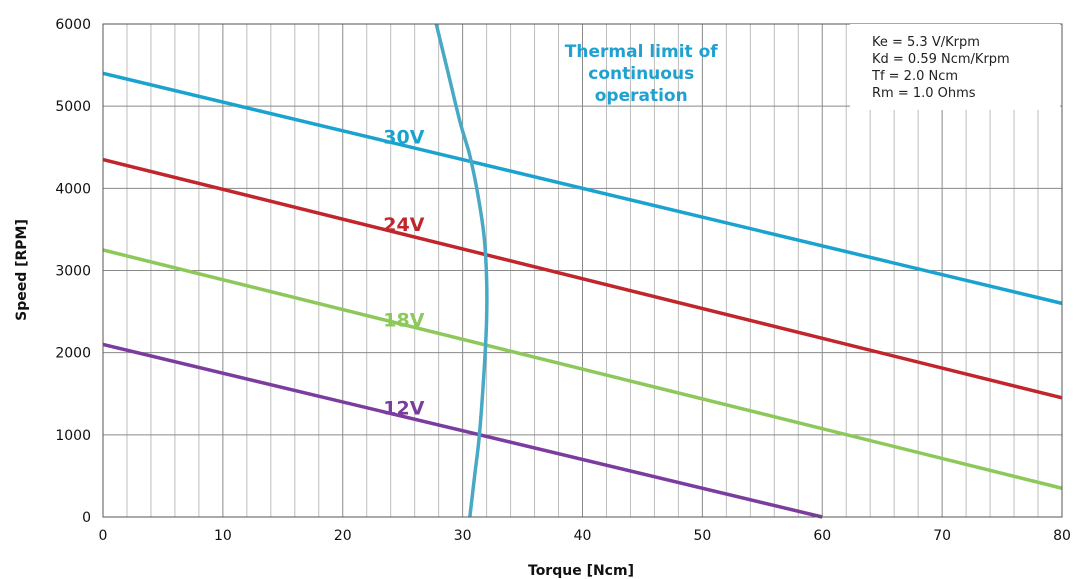 The height and width of the screenshot is (579, 1076). I want to click on x-tick-label: 50, so click(702, 536).